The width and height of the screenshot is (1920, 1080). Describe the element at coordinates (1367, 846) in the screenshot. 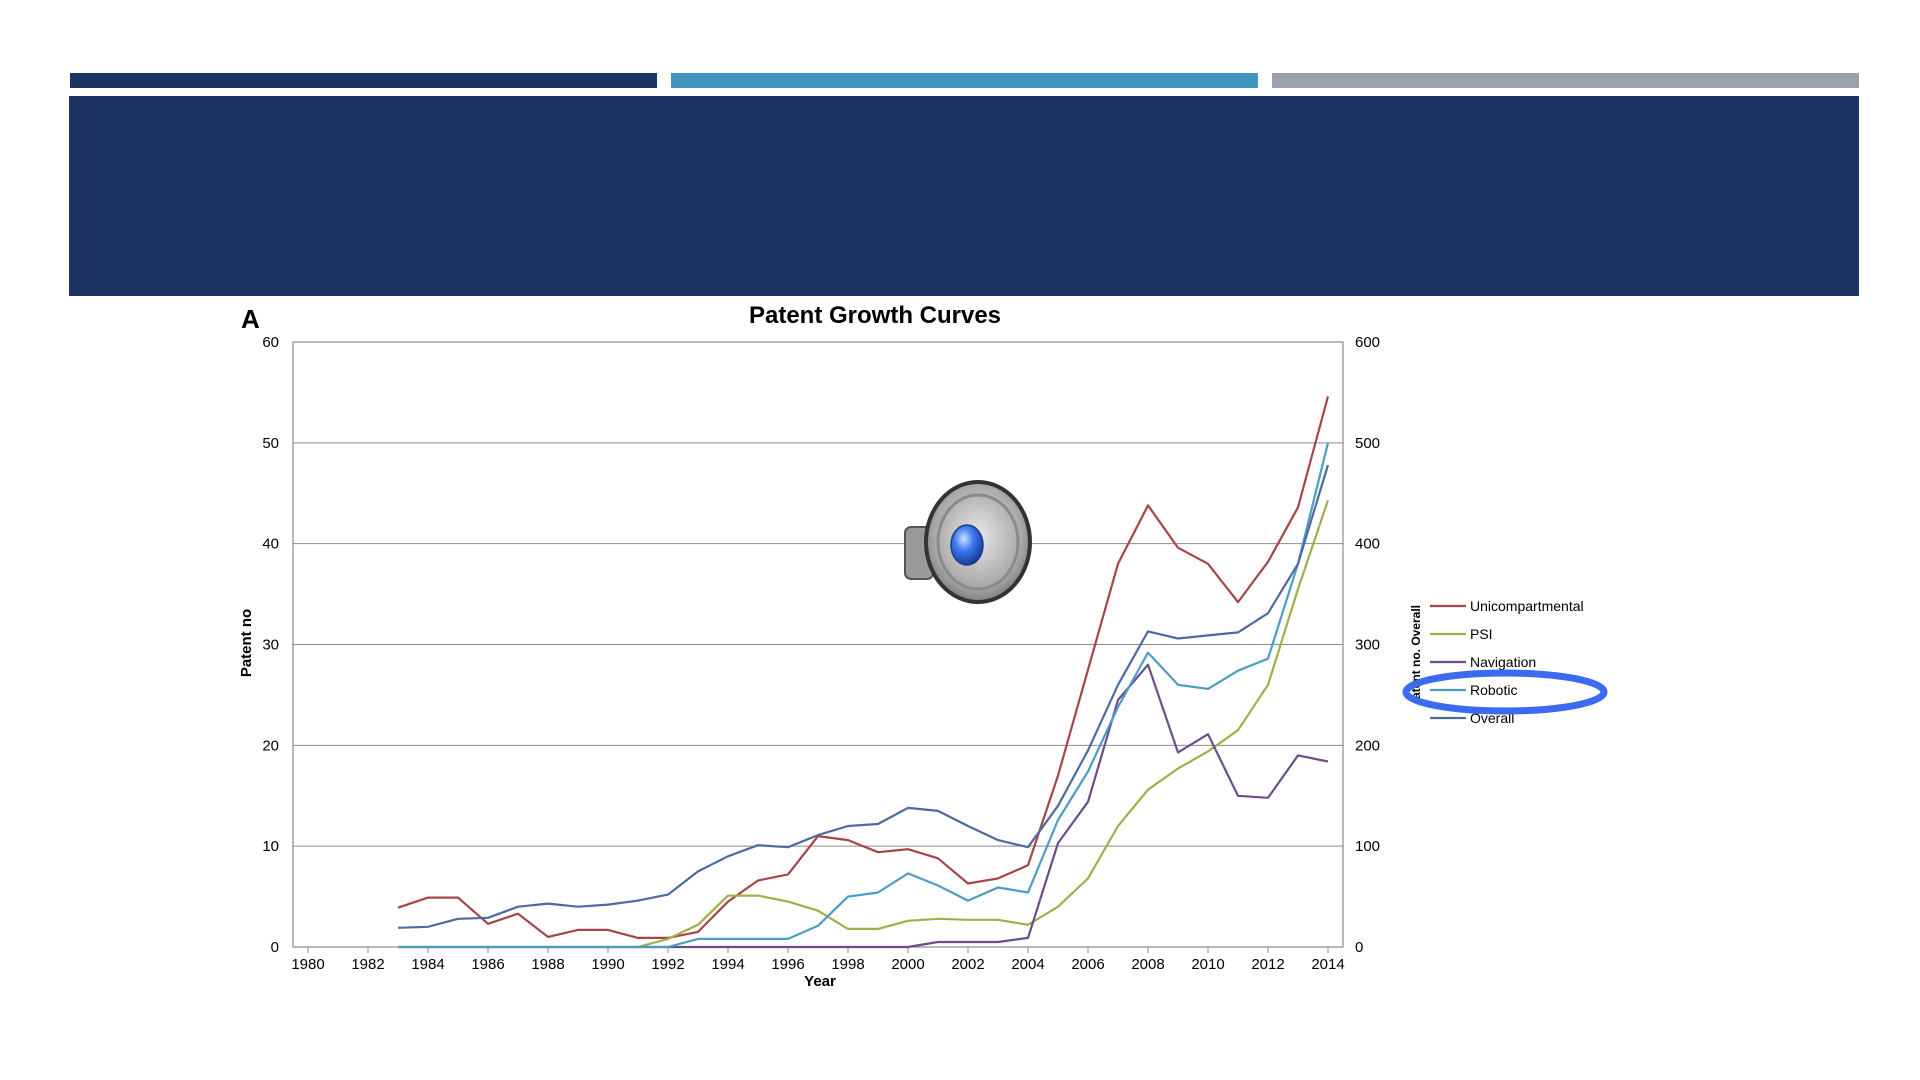

I see `y-right-tick-label: 100` at that location.